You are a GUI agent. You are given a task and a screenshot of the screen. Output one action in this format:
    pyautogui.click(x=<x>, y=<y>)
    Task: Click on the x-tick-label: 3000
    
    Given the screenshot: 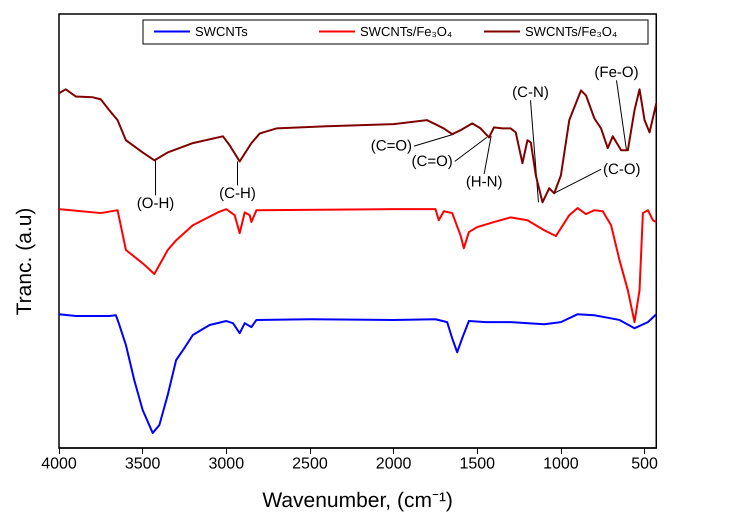 What is the action you would take?
    pyautogui.click(x=226, y=464)
    